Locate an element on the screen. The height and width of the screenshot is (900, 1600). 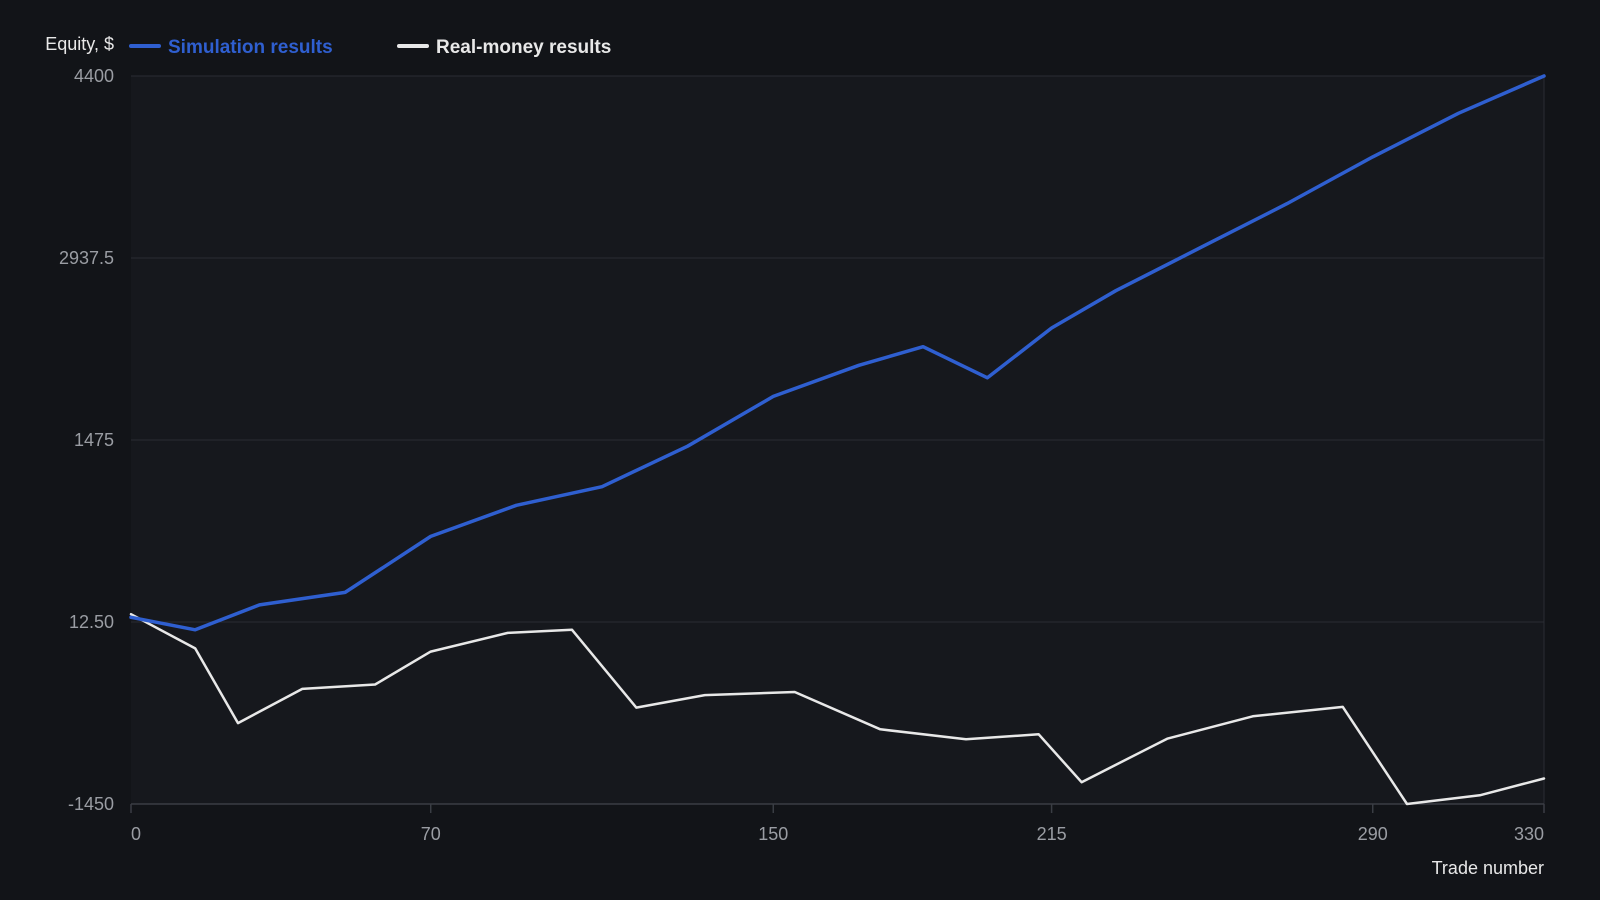
x-tick-label: 290 is located at coordinates (1373, 834).